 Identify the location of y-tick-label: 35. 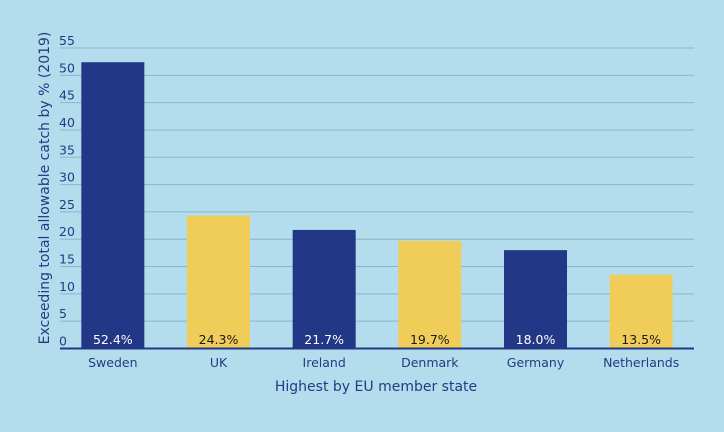
(67, 149).